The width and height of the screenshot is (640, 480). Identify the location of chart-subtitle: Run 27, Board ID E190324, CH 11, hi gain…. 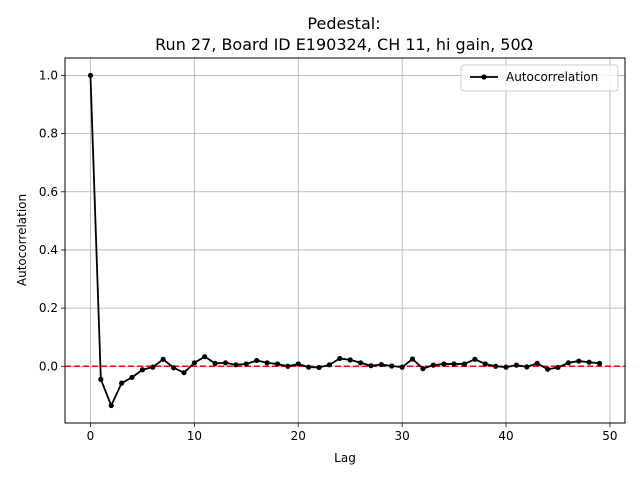
(344, 44).